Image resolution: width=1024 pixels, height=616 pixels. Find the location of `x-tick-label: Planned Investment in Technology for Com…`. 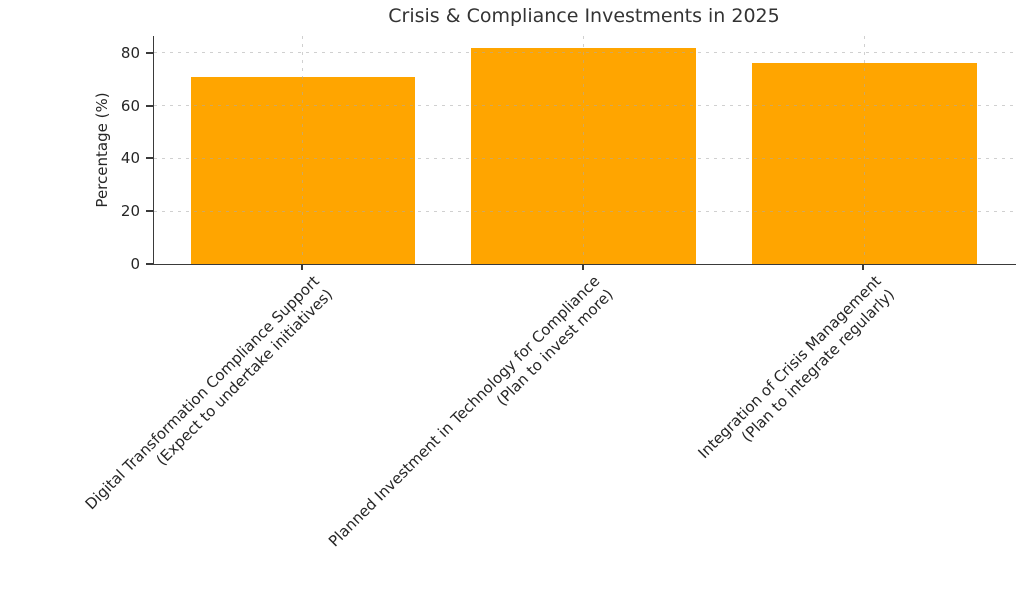

x-tick-label: Planned Investment in Technology for Com… is located at coordinates (471, 411).